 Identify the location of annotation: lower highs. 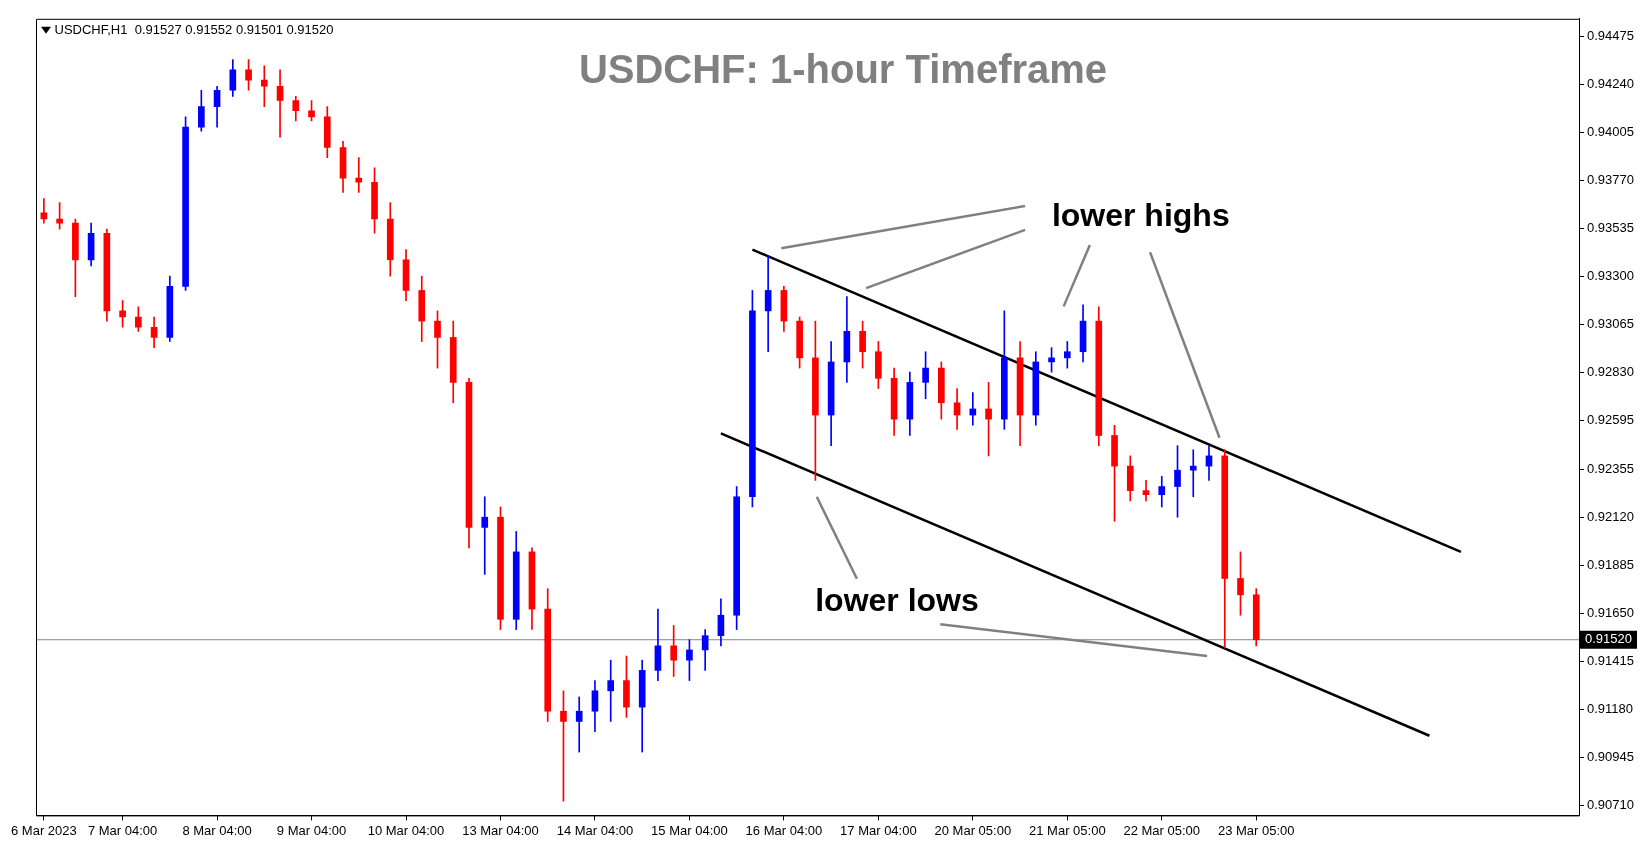
(1140, 214).